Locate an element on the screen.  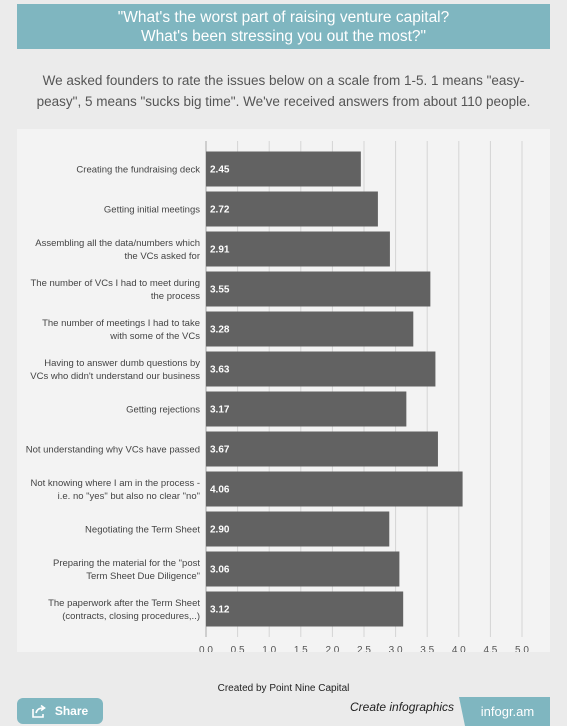
x-tick-label: 4.0 is located at coordinates (459, 648).